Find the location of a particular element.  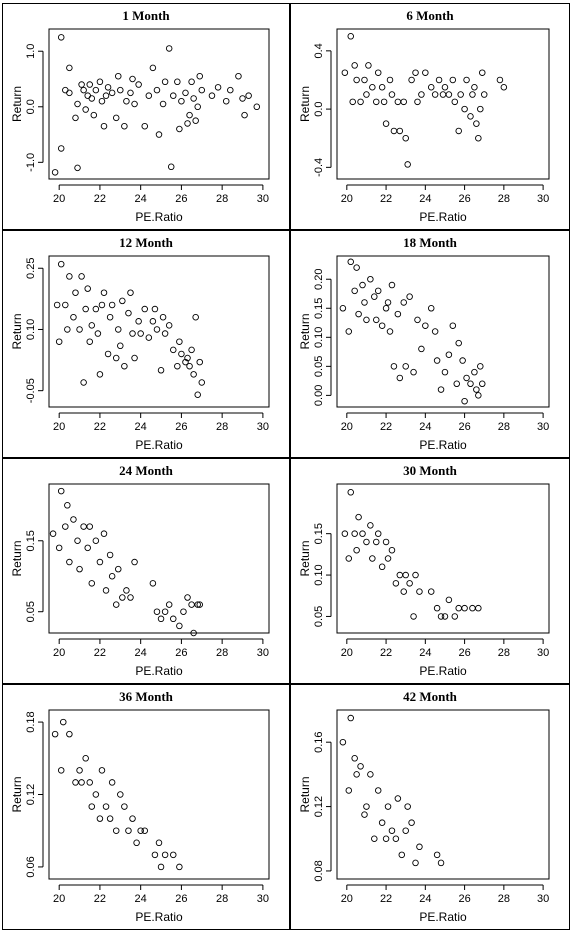

x-axis-label: PE.Ratio is located at coordinates (159, 445).